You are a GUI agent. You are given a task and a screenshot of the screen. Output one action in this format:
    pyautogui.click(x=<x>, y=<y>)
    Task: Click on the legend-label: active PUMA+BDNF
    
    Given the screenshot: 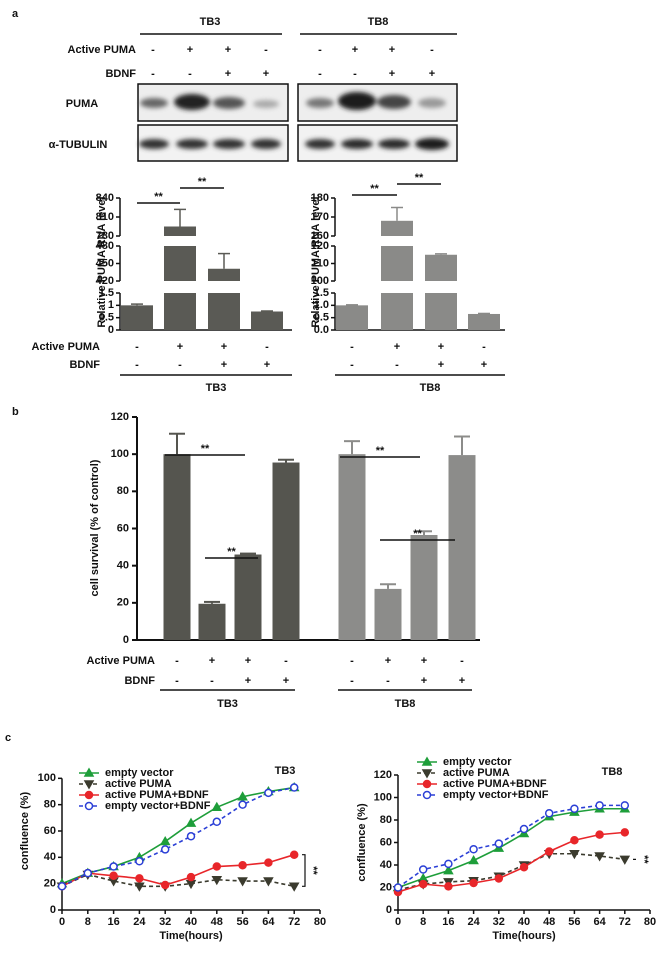 What is the action you would take?
    pyautogui.click(x=495, y=784)
    